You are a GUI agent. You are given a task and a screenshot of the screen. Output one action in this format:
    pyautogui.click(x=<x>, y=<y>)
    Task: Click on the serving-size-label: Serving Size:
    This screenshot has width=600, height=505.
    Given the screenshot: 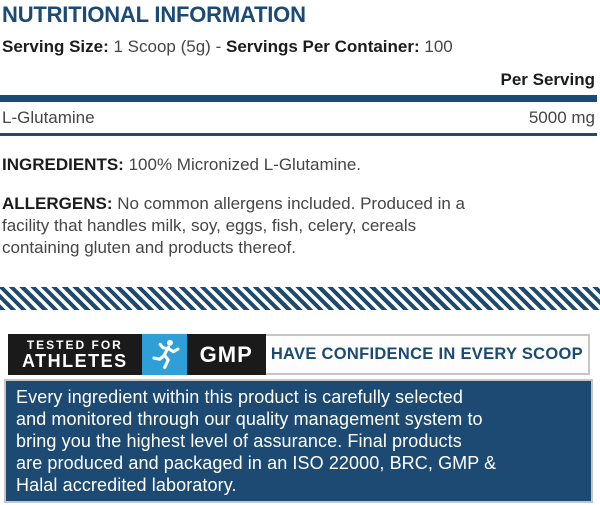 What is the action you would take?
    pyautogui.click(x=55, y=46)
    